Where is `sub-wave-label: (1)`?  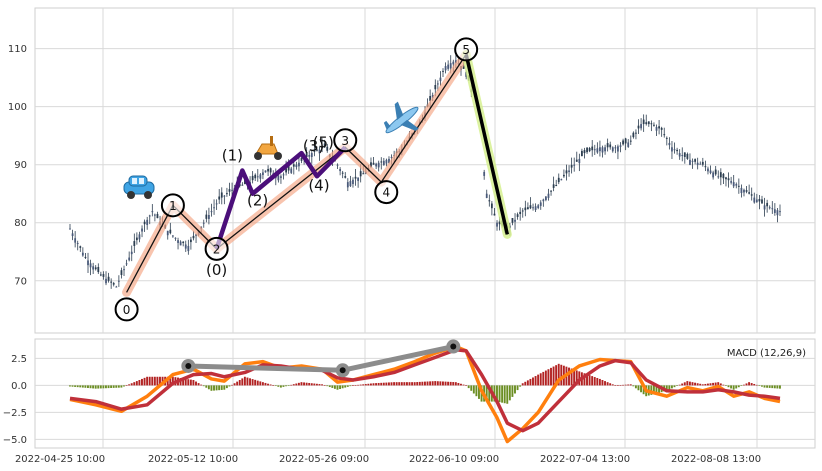
sub-wave-label: (1) is located at coordinates (232, 156).